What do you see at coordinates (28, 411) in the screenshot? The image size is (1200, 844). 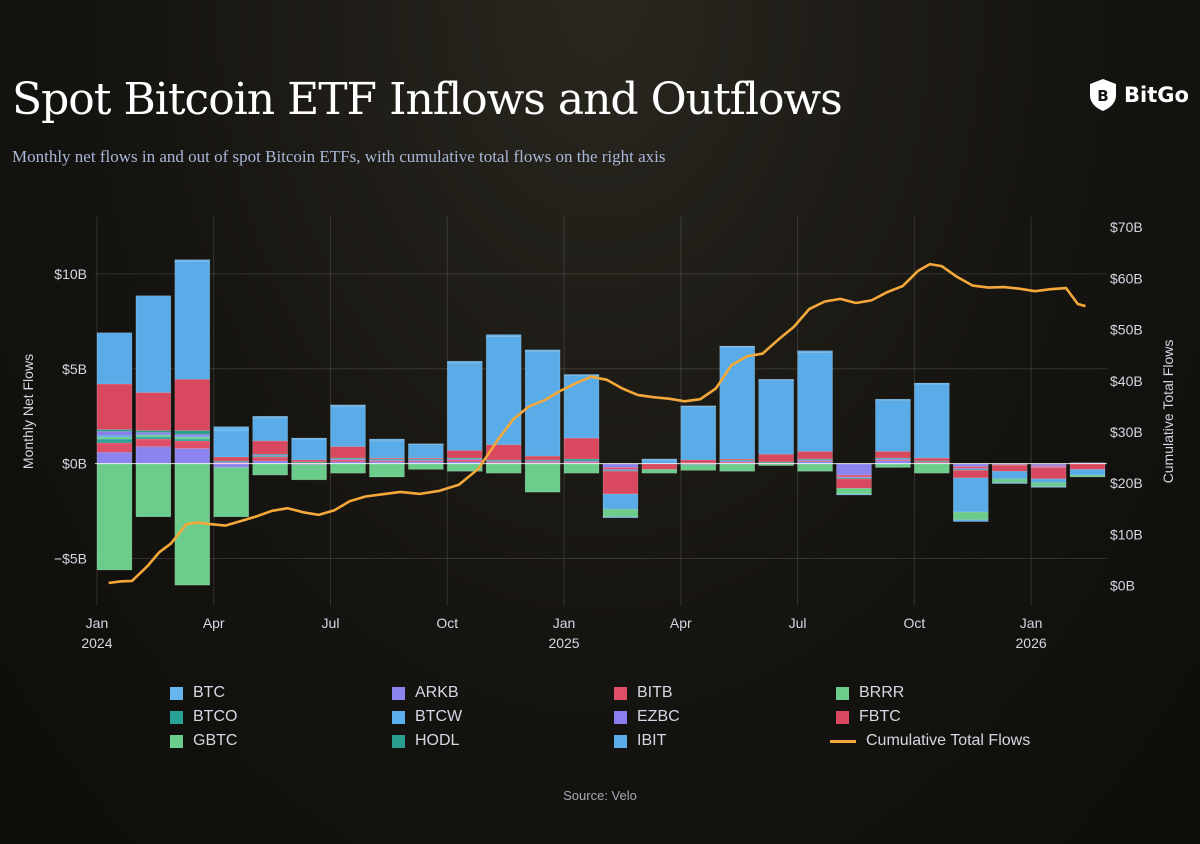 I see `y-axis-label: Monthly Net Flows` at bounding box center [28, 411].